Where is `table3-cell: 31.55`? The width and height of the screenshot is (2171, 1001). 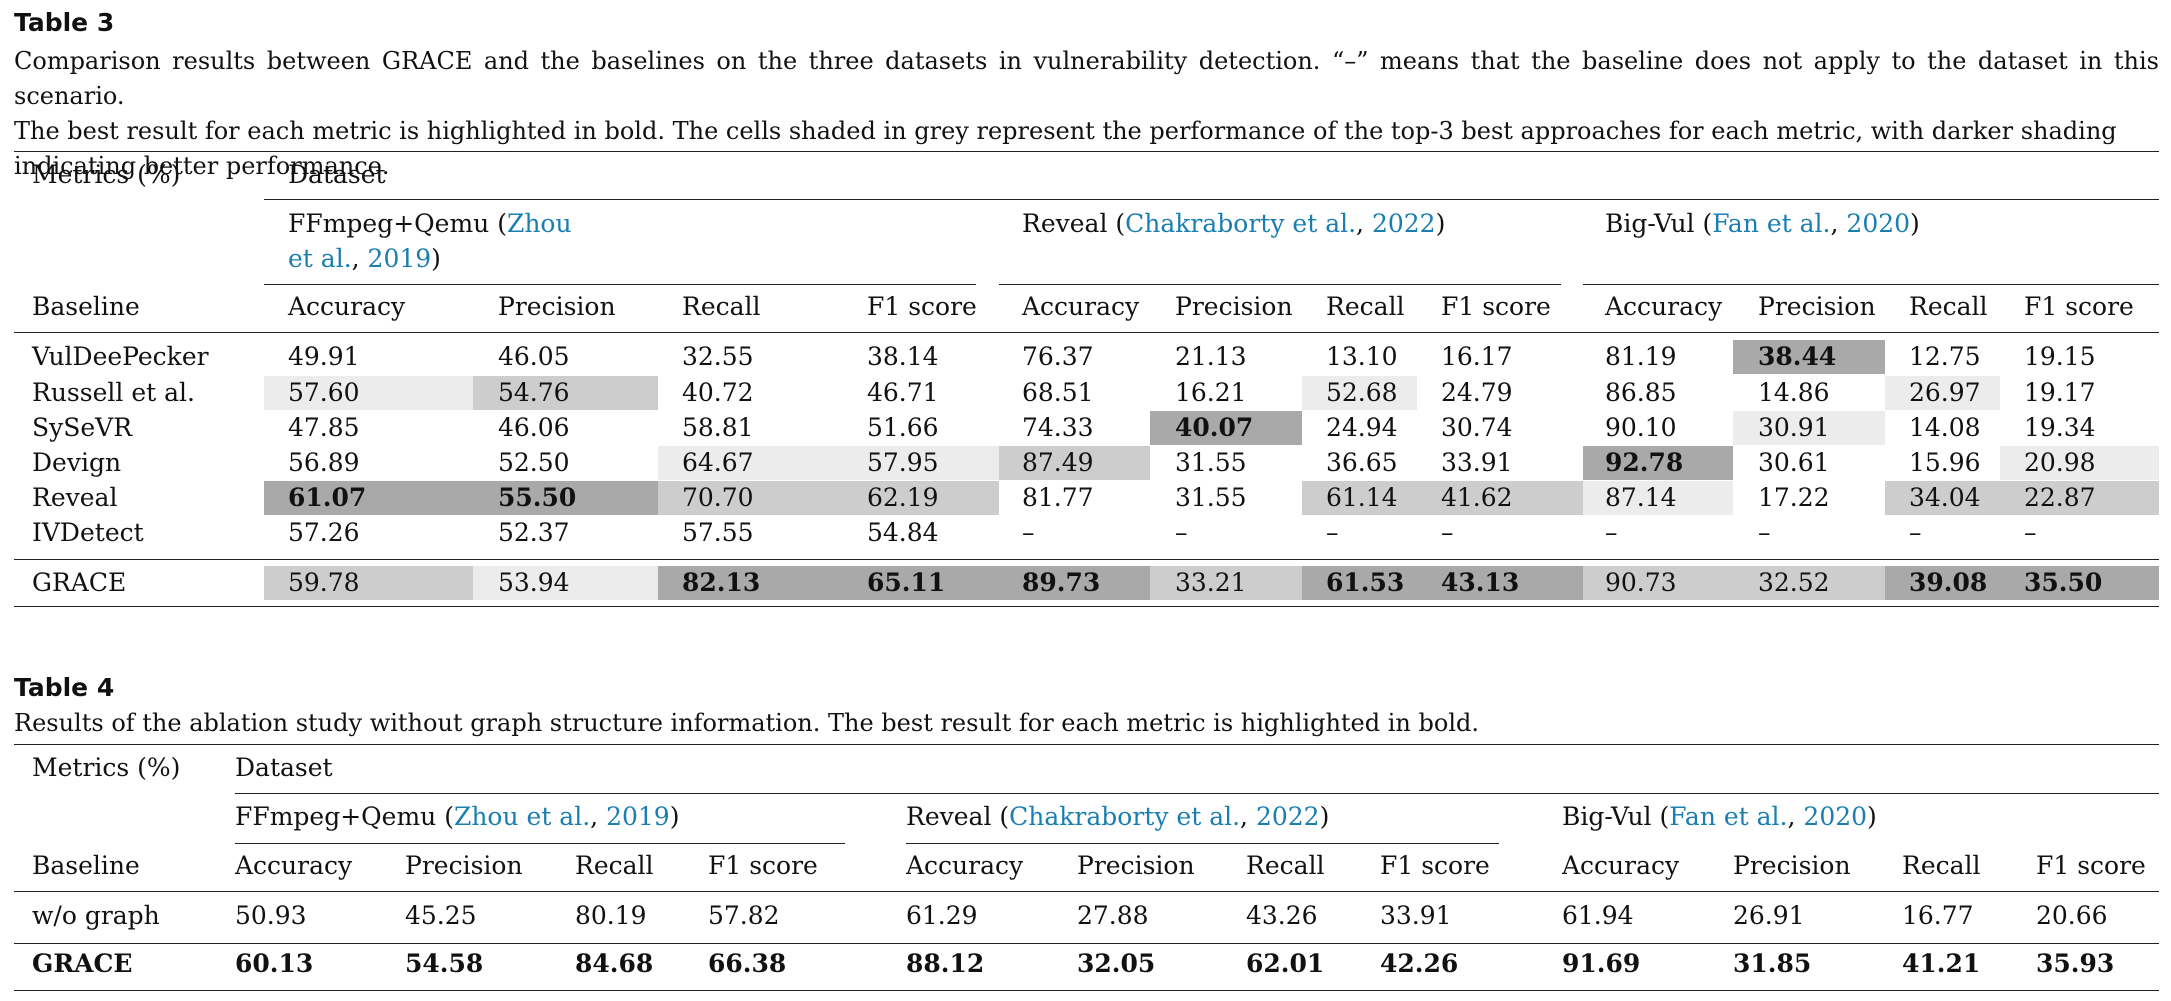
table3-cell: 31.55 is located at coordinates (1211, 462).